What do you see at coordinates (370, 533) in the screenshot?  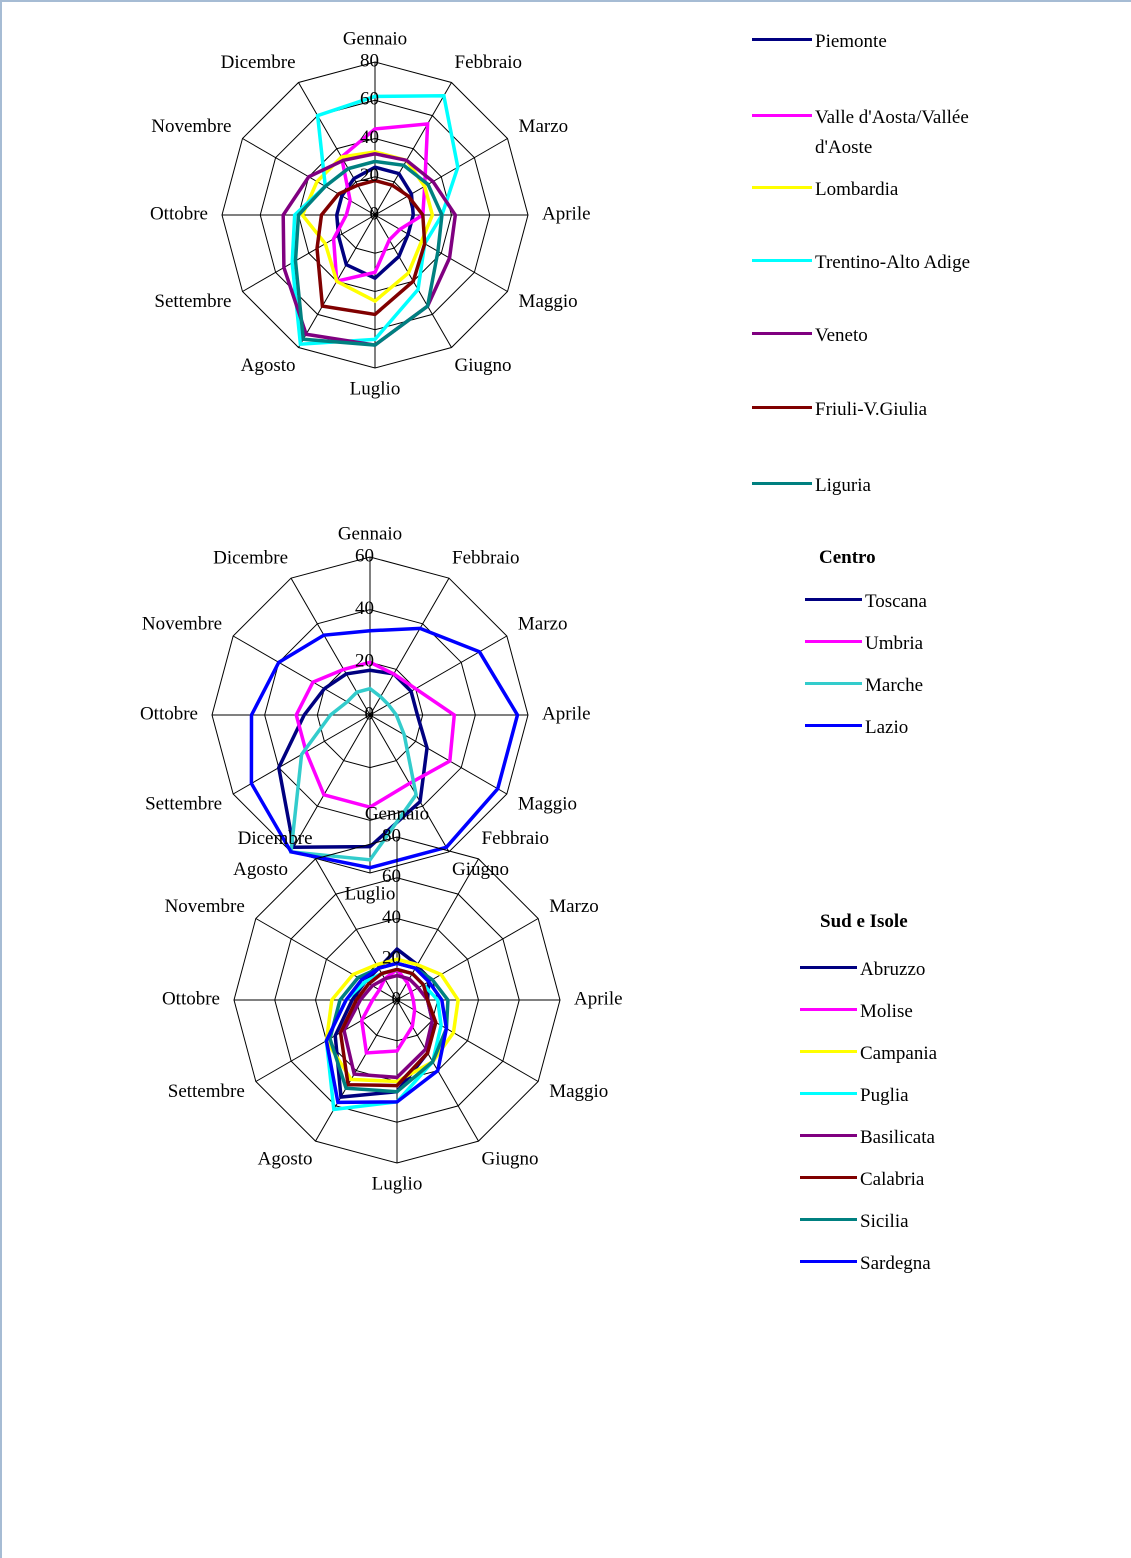 I see `category-label: Gennaio` at bounding box center [370, 533].